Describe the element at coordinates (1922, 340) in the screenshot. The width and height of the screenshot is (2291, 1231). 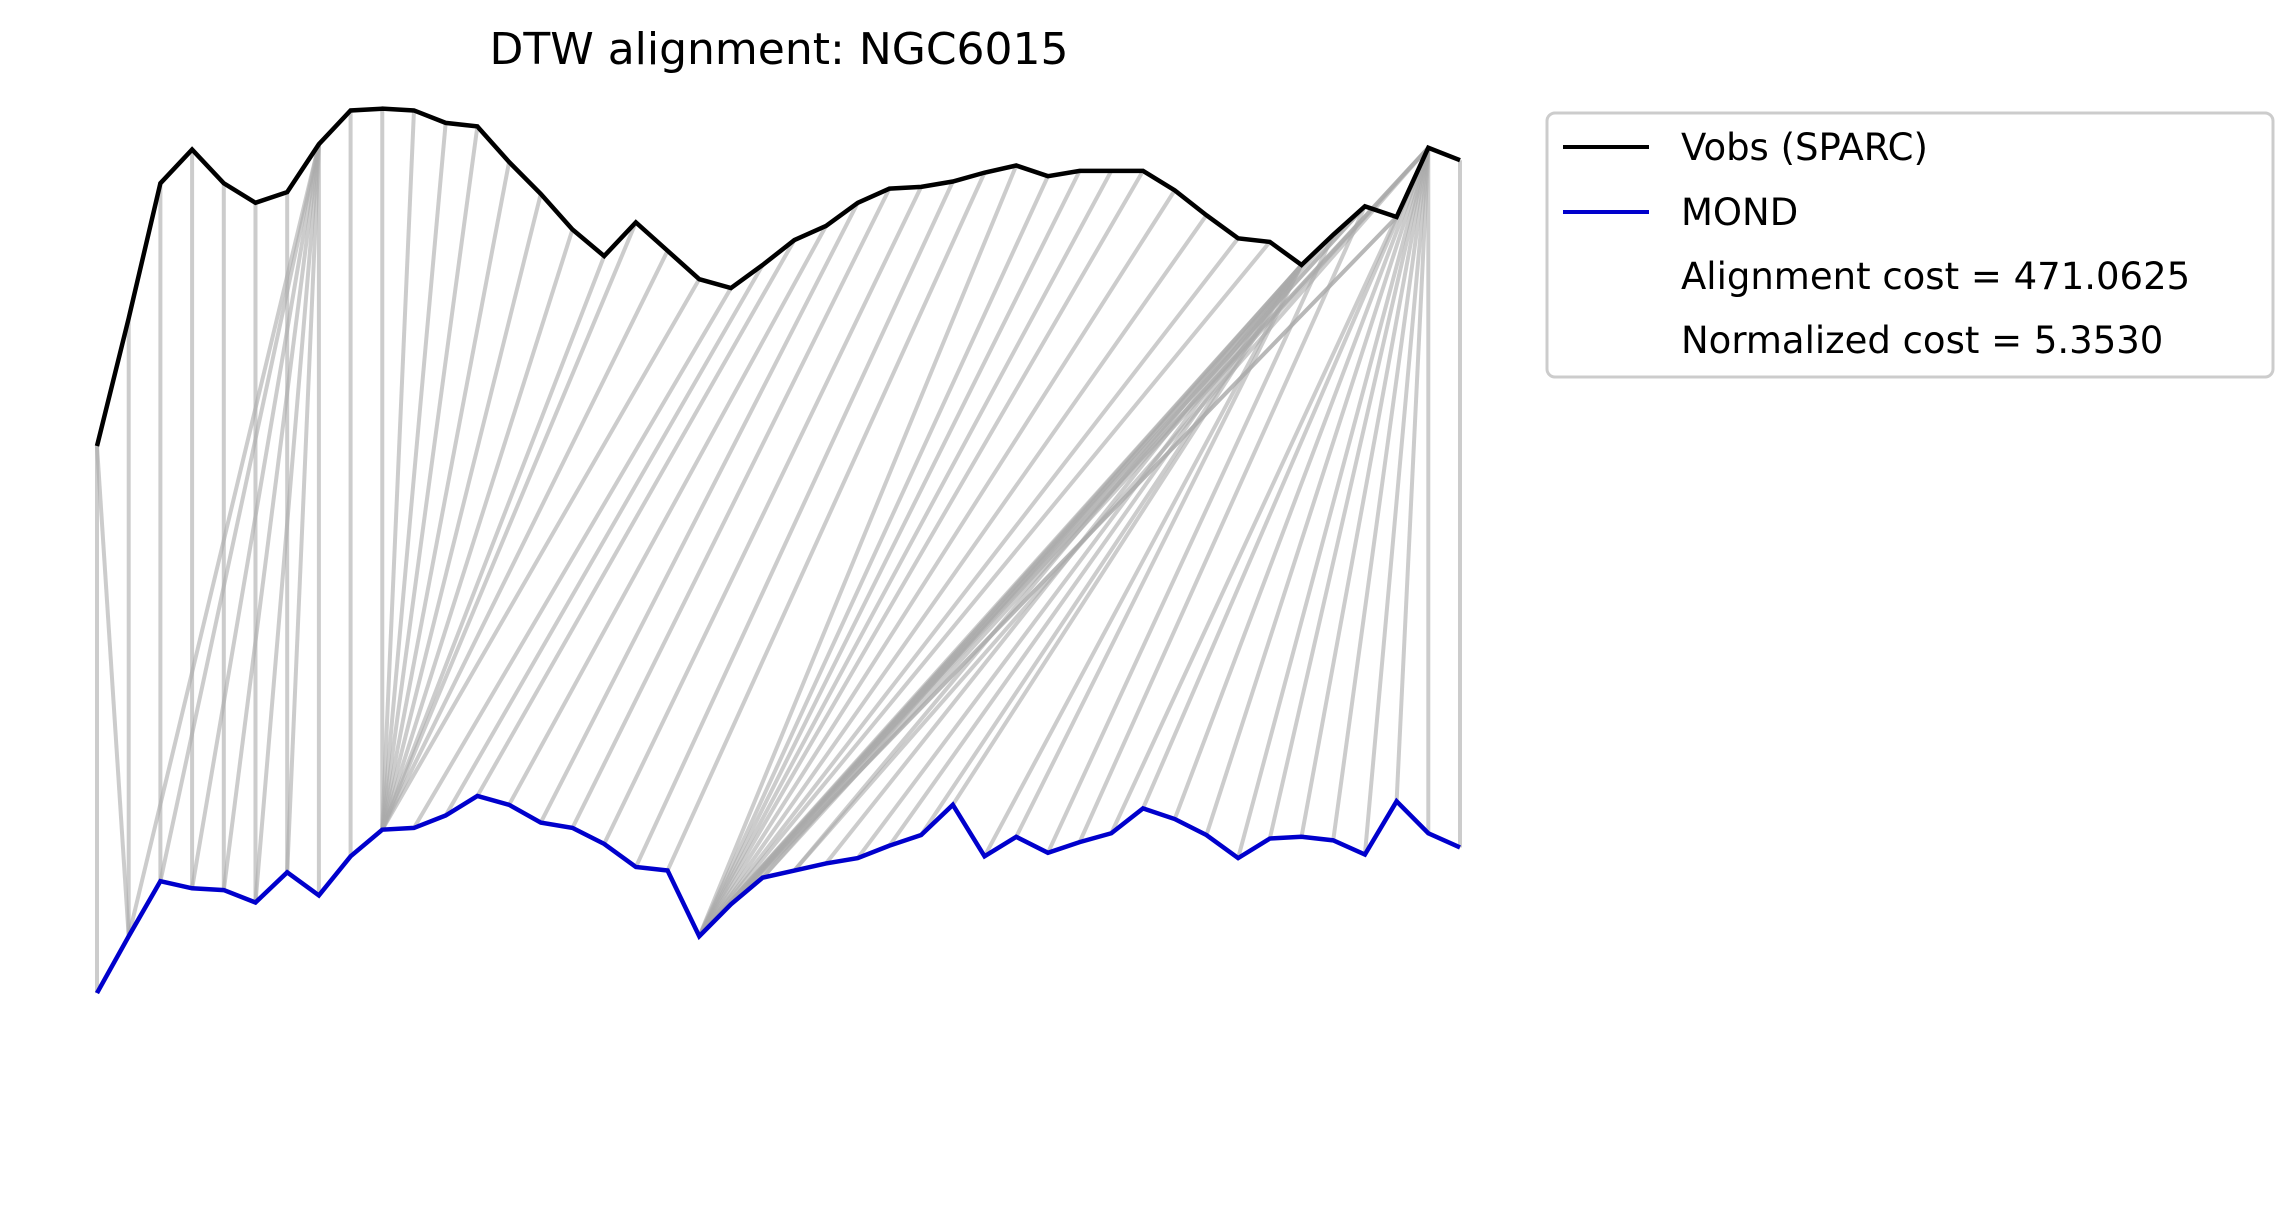
I see `legend-normalized-cost: Normalized cost = 5.3530` at that location.